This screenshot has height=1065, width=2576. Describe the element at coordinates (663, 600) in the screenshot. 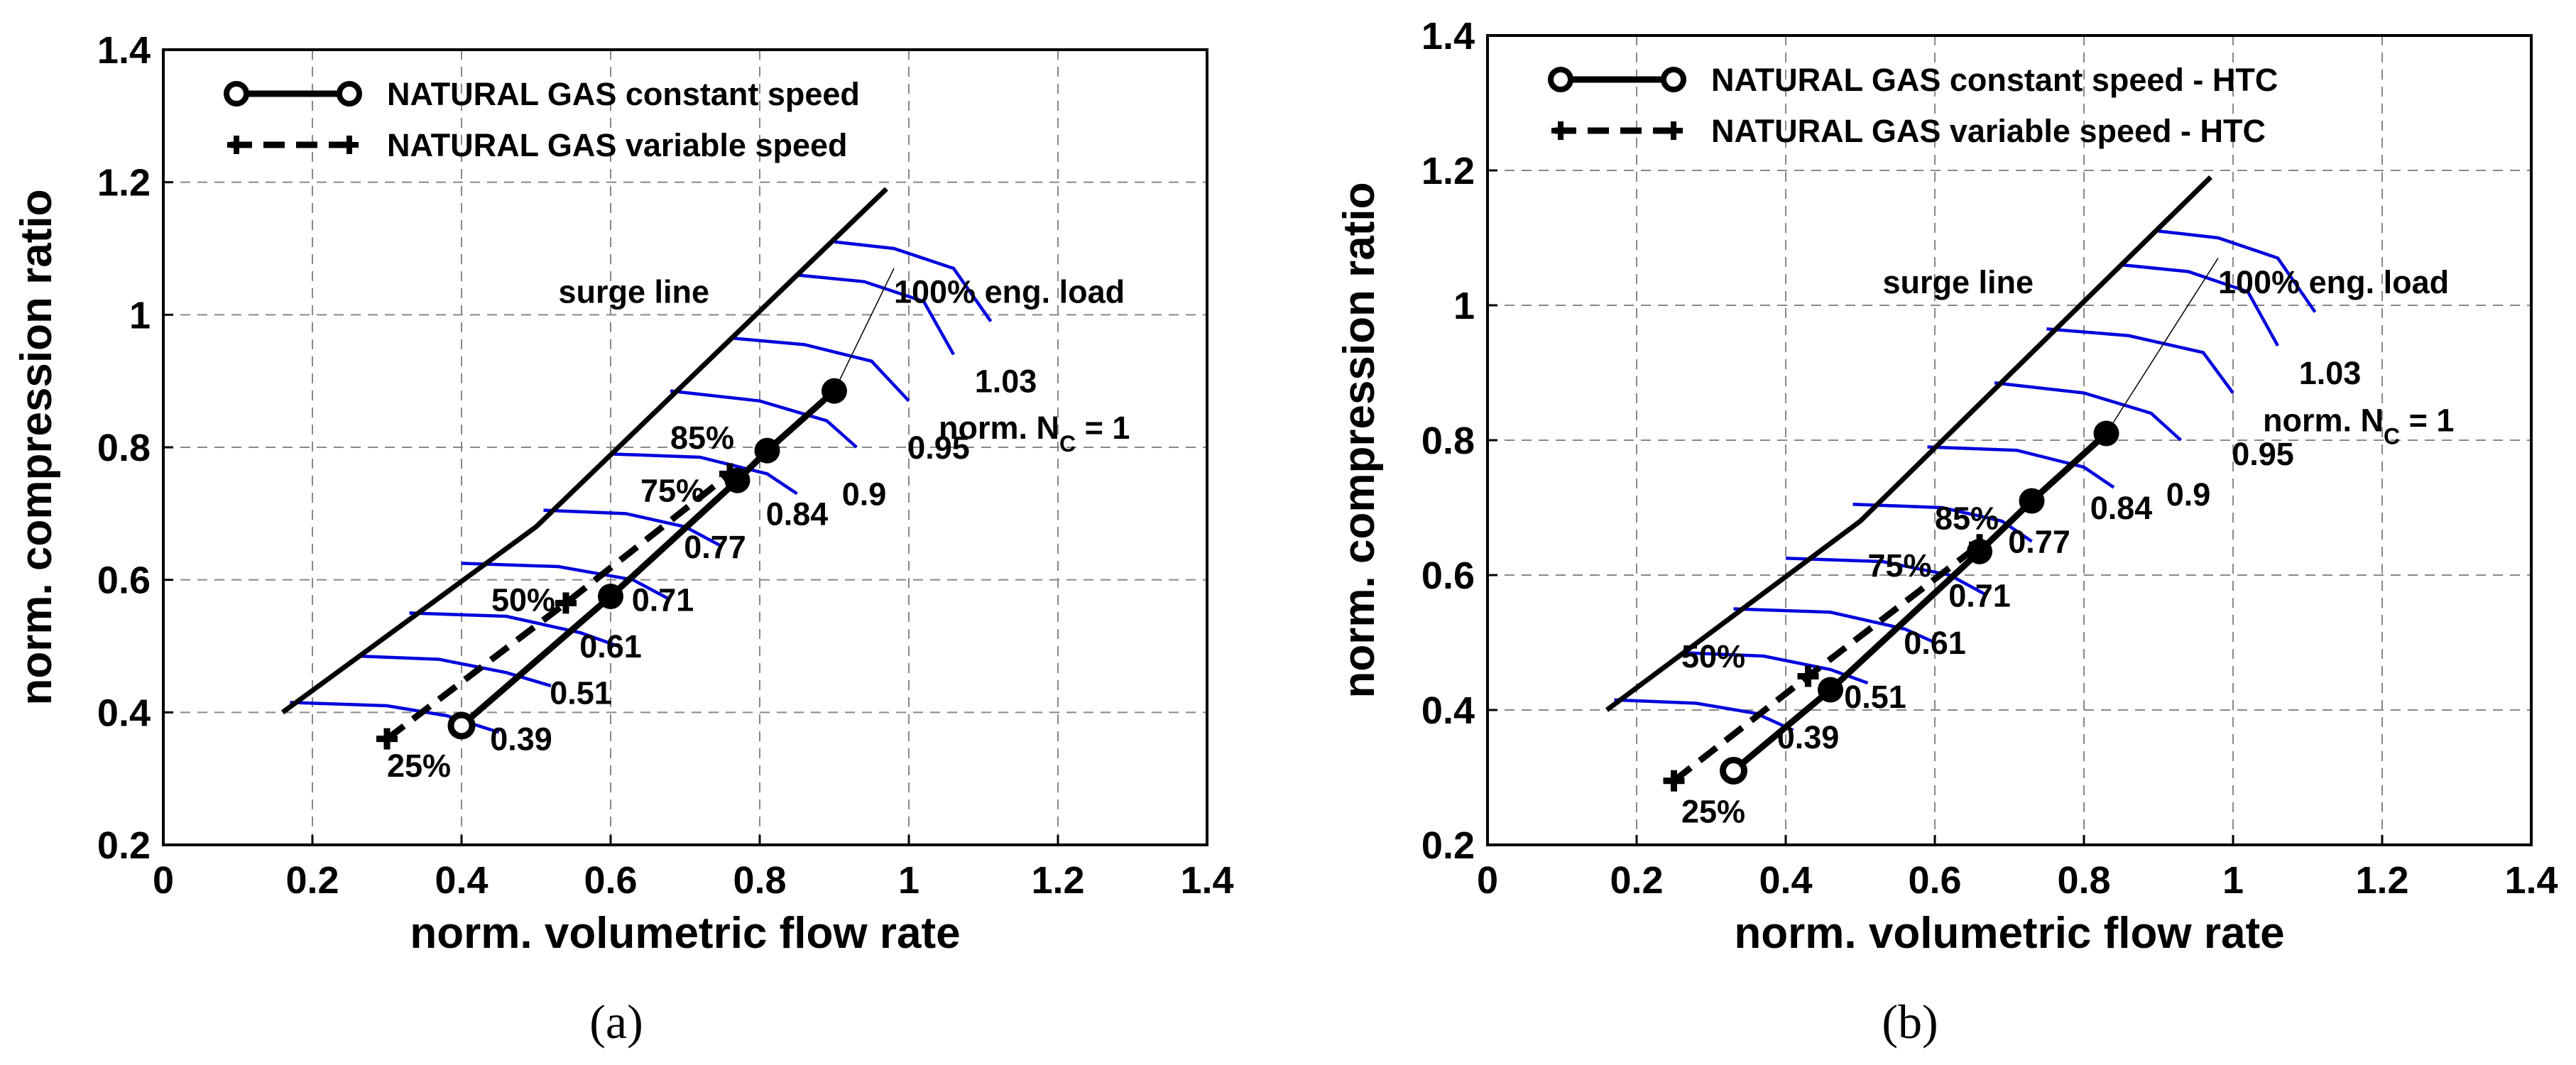

I see `speed-line-label: 0.71` at that location.